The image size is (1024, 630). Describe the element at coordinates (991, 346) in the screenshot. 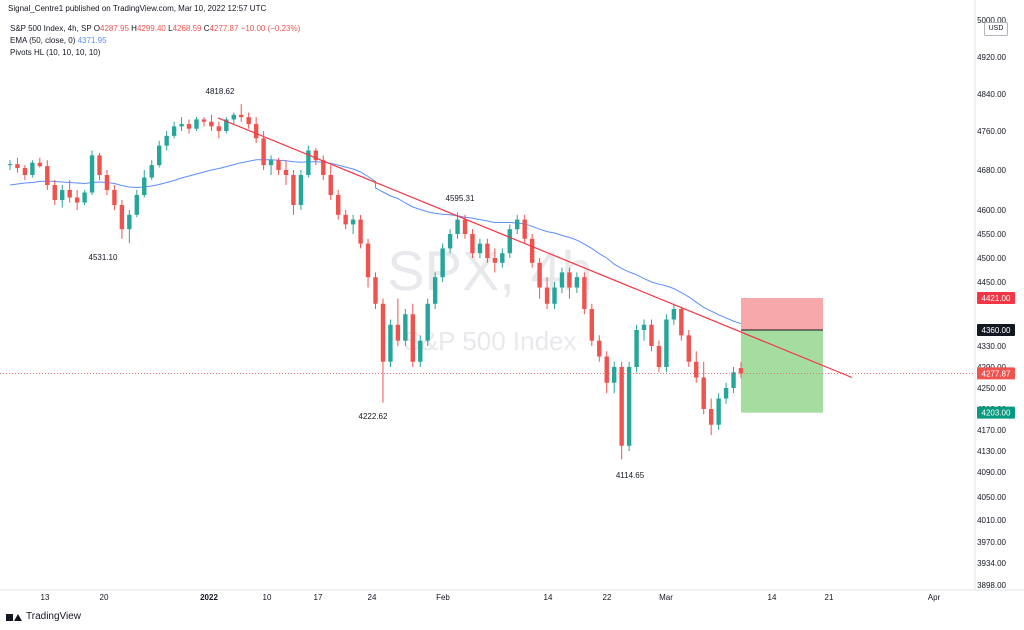

I see `price-tick-label: 4330.00` at that location.